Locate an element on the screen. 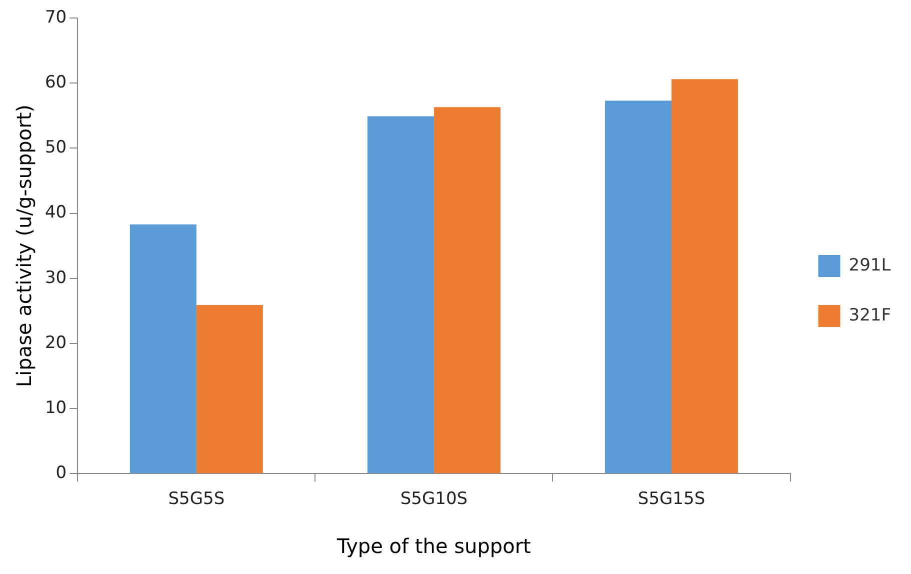  y-tick-label: 70 is located at coordinates (55, 17).